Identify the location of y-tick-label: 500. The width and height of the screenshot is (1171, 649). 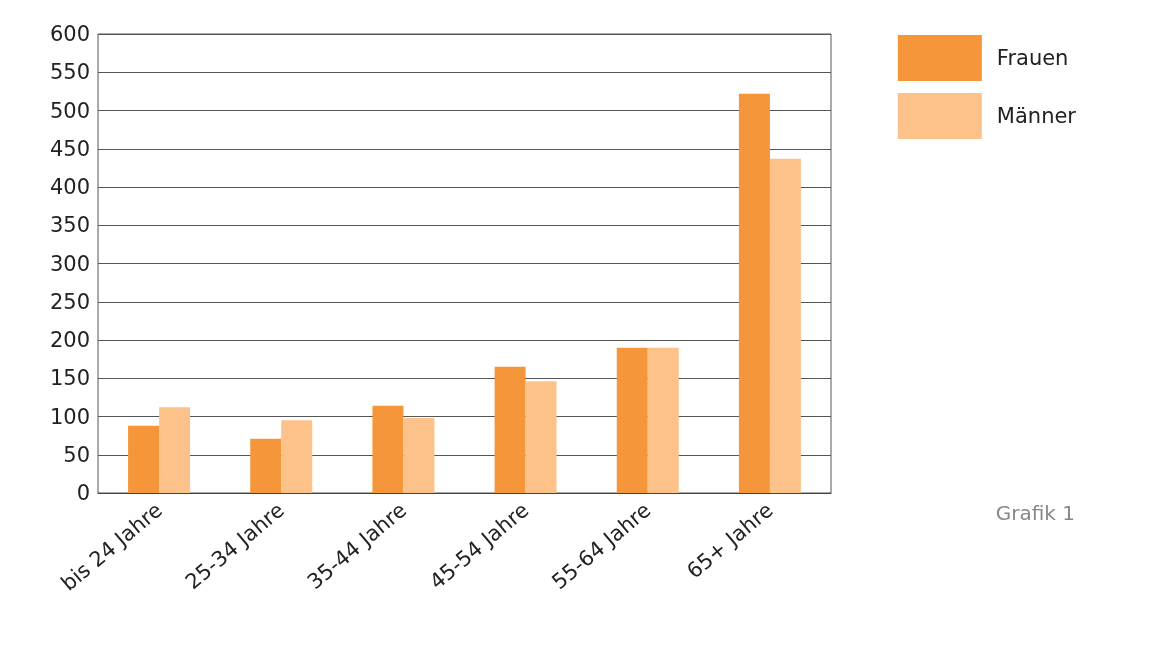
(69, 110).